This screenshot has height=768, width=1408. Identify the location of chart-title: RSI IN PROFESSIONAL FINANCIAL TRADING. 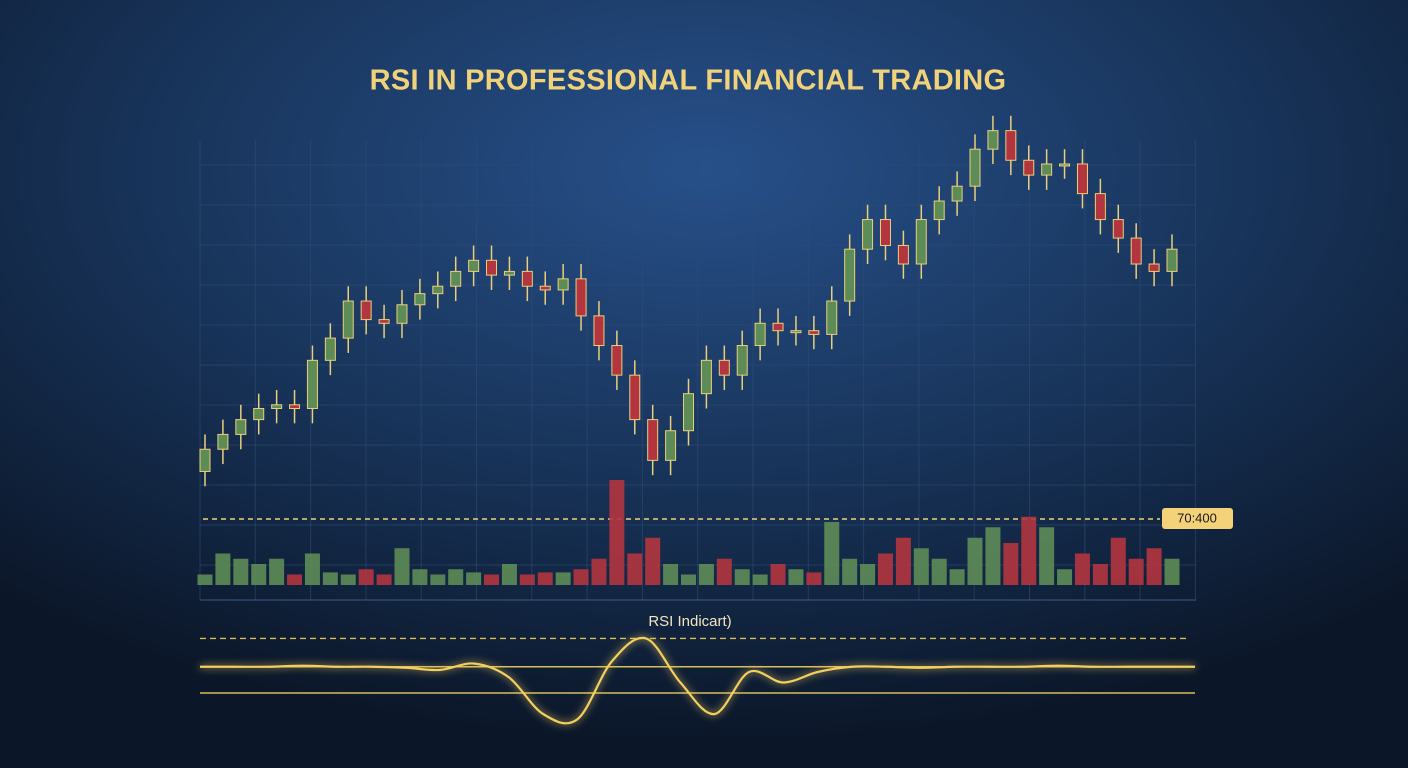
(688, 81).